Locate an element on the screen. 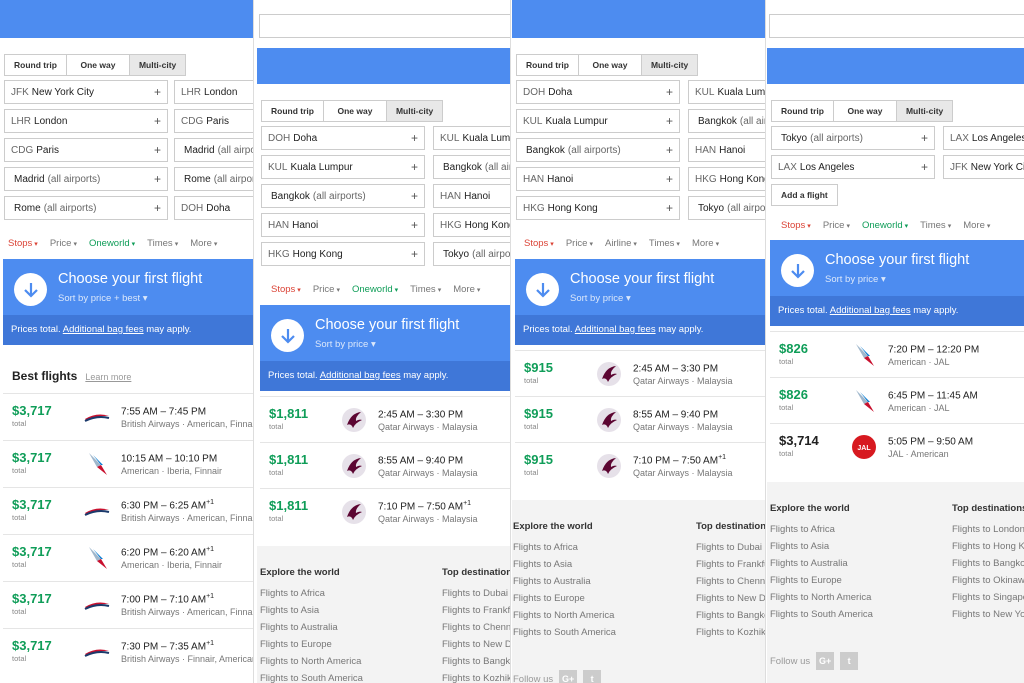 This screenshot has width=1024, height=683. filter-airline: Airline ▾ is located at coordinates (620, 243).